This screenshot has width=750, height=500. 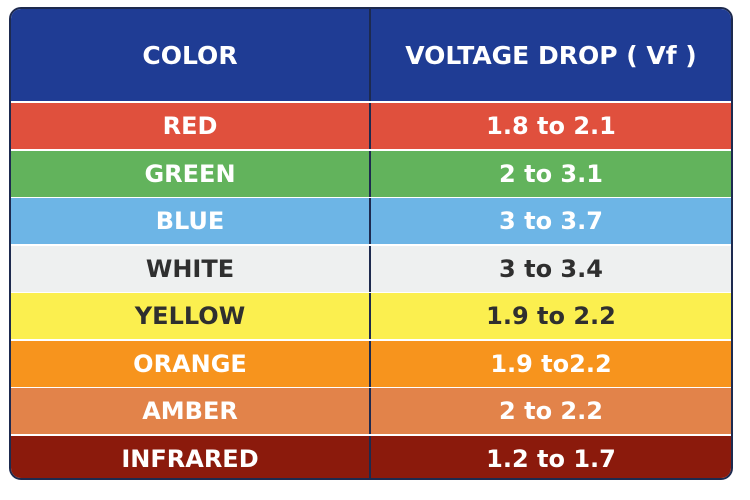 What do you see at coordinates (191, 411) in the screenshot?
I see `cell: AMBER` at bounding box center [191, 411].